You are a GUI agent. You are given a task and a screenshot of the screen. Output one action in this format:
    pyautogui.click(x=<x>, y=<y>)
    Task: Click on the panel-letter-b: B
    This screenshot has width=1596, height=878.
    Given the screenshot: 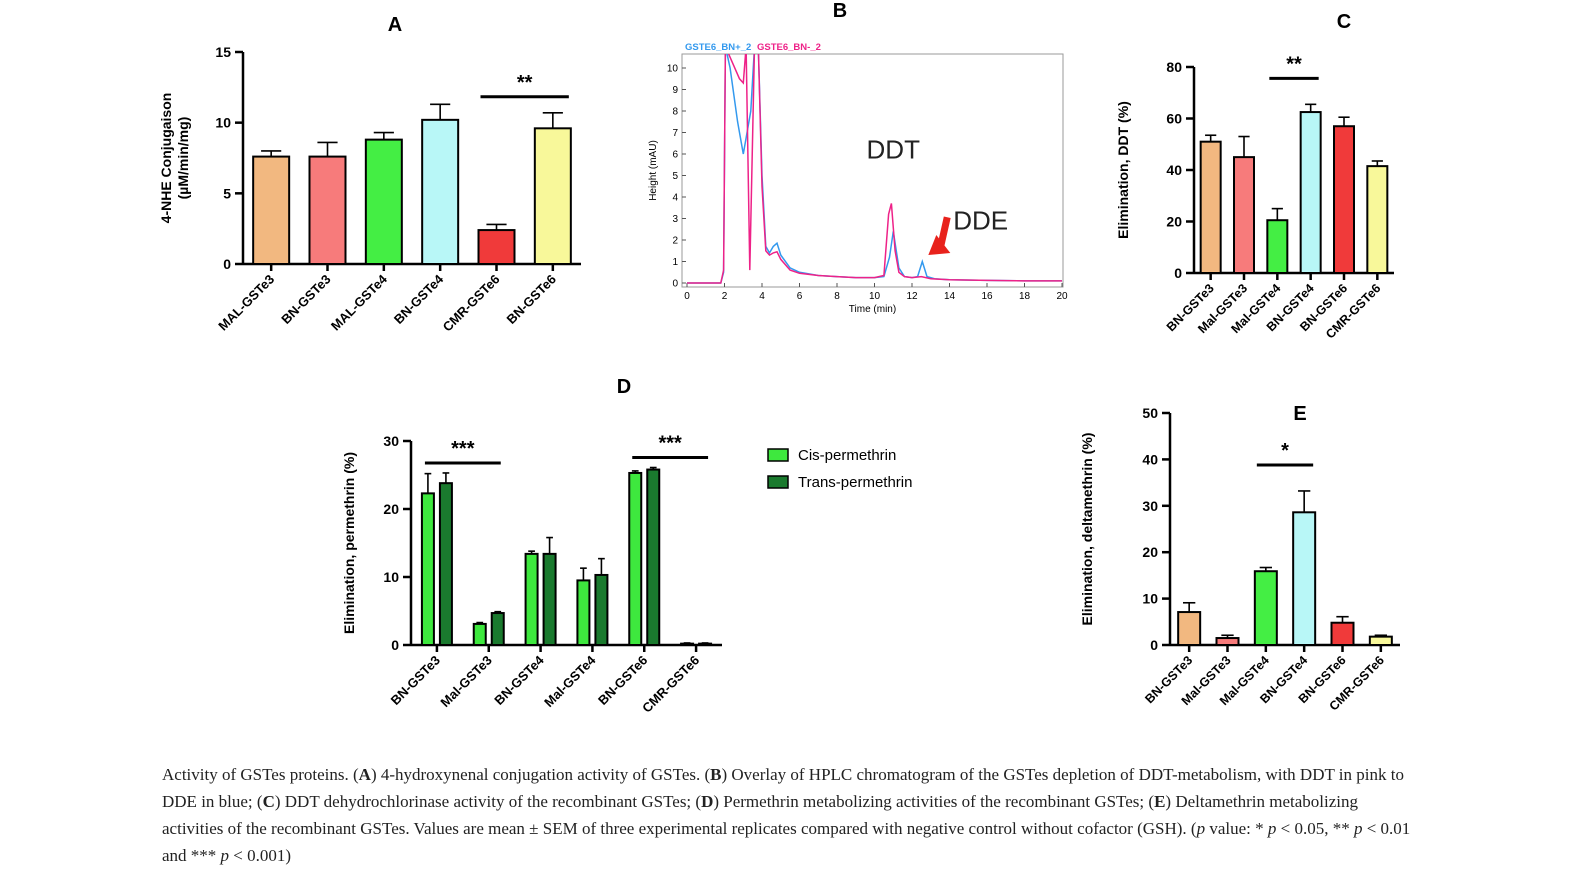 What is the action you would take?
    pyautogui.click(x=840, y=11)
    